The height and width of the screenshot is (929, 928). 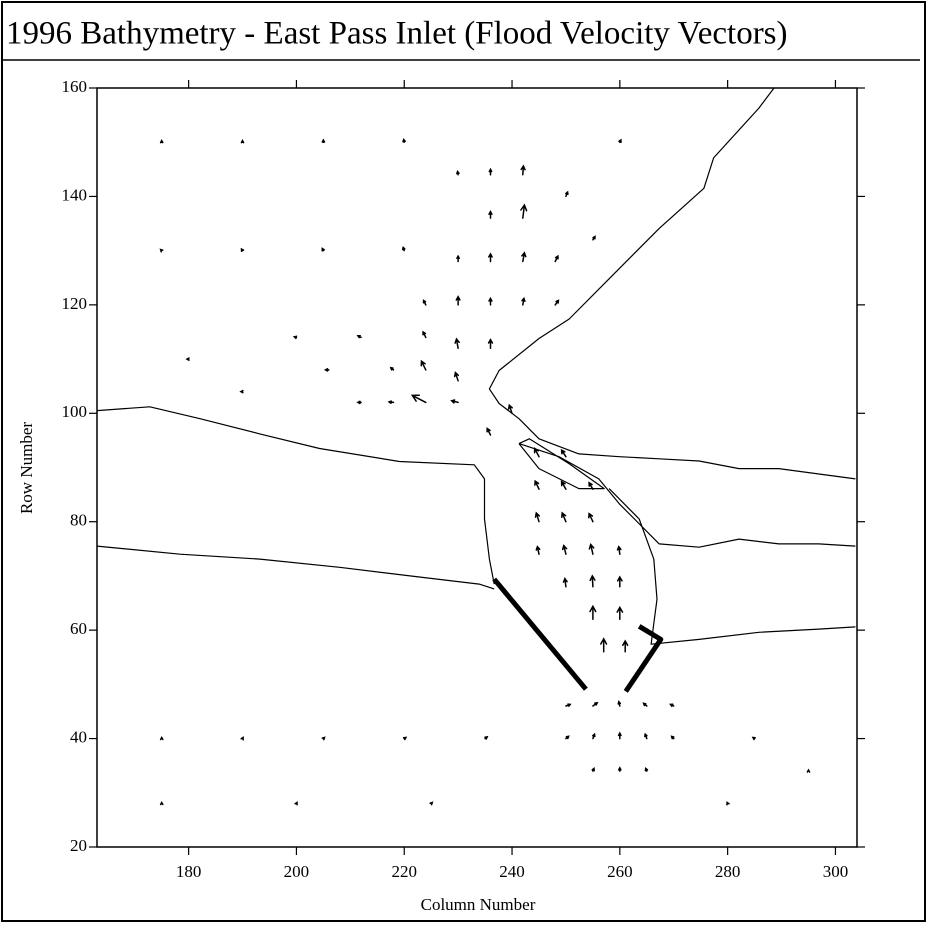 What do you see at coordinates (836, 871) in the screenshot?
I see `x-tick-label: 300` at bounding box center [836, 871].